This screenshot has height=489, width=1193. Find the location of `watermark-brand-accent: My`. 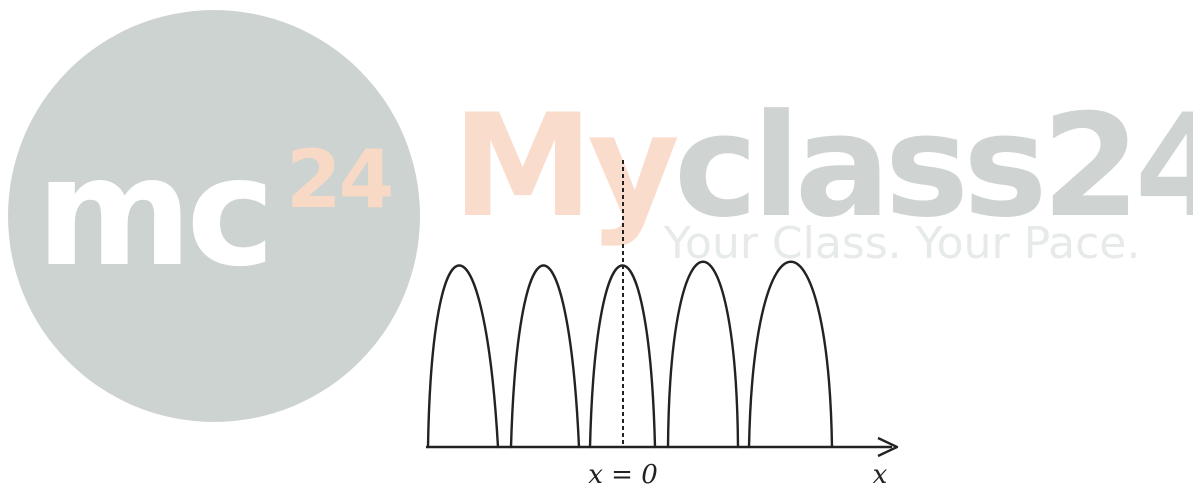

watermark-brand-accent: My is located at coordinates (566, 166).